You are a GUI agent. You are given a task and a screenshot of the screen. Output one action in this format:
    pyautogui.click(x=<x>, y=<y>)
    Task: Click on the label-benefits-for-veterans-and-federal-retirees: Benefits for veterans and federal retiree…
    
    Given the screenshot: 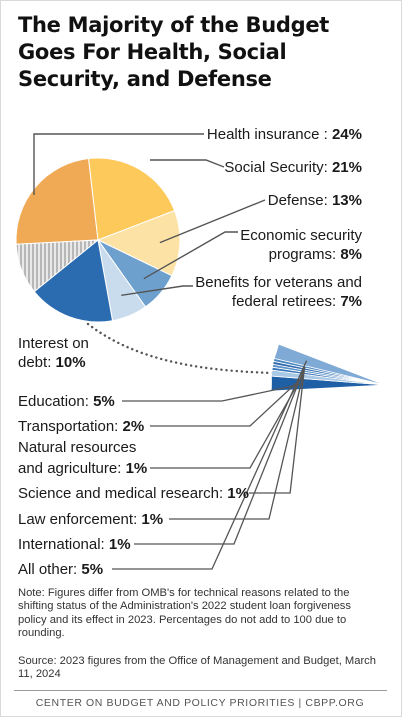 What is the action you would take?
    pyautogui.click(x=278, y=292)
    